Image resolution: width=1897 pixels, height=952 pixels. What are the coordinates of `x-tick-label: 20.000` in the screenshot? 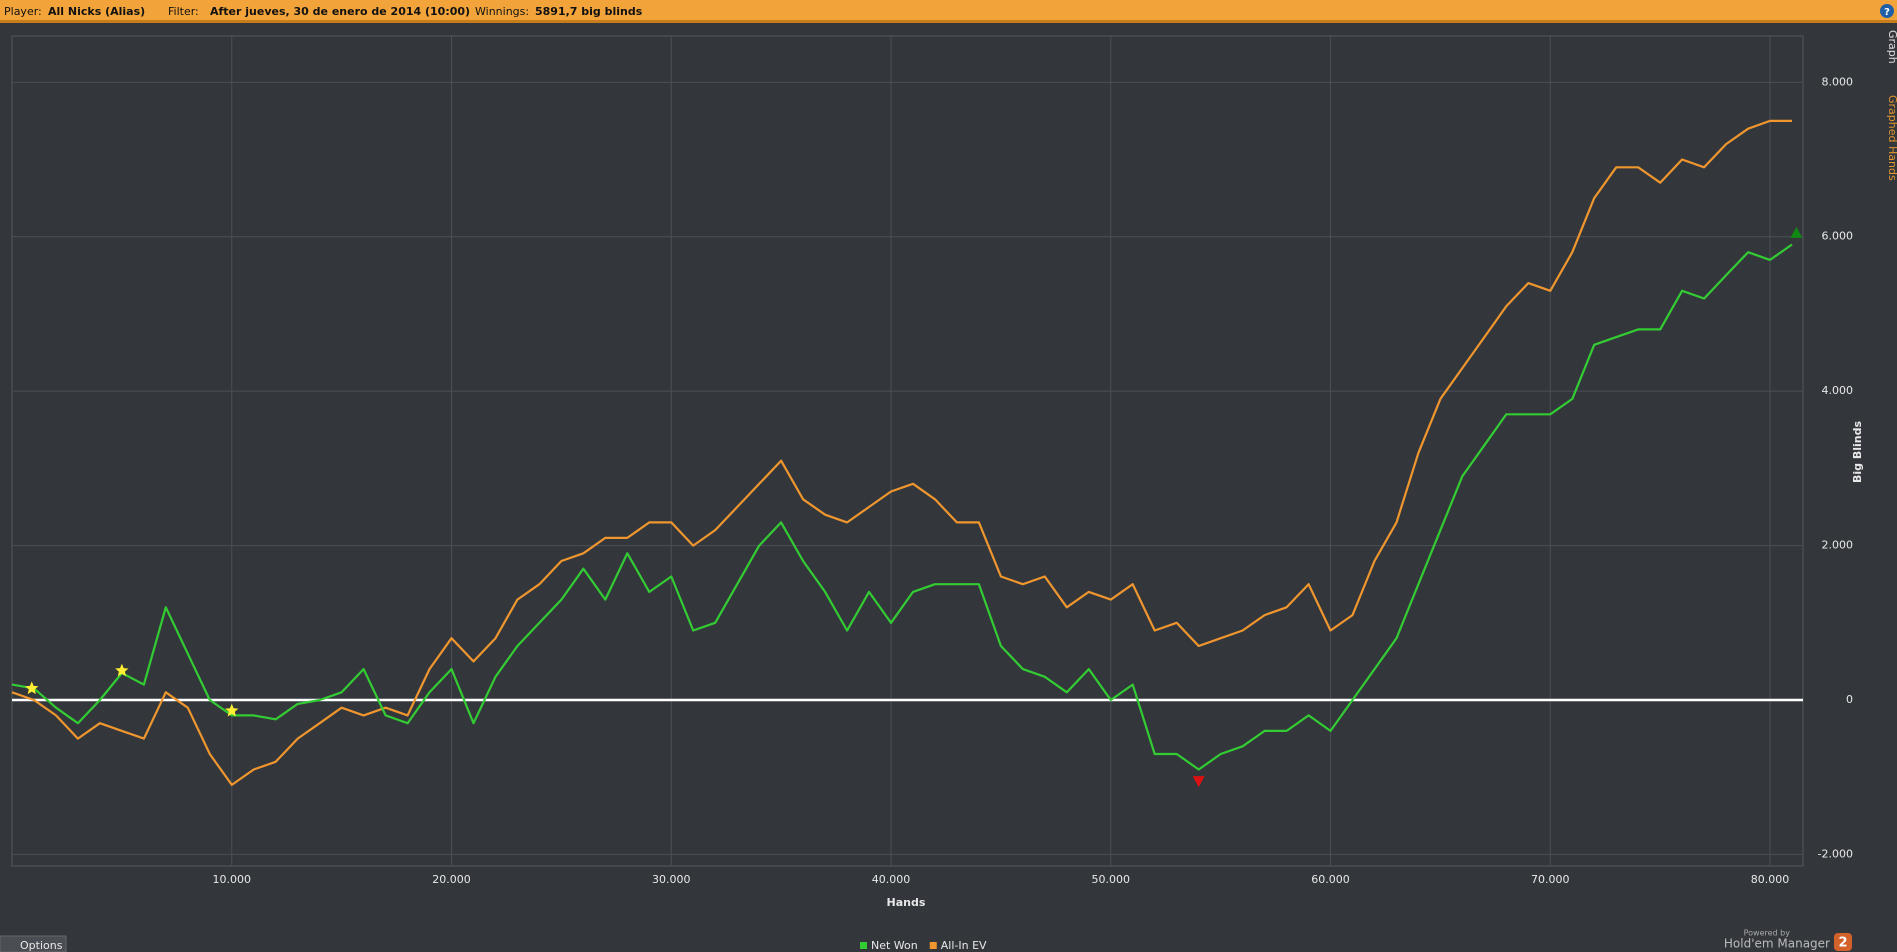 It's located at (451, 879).